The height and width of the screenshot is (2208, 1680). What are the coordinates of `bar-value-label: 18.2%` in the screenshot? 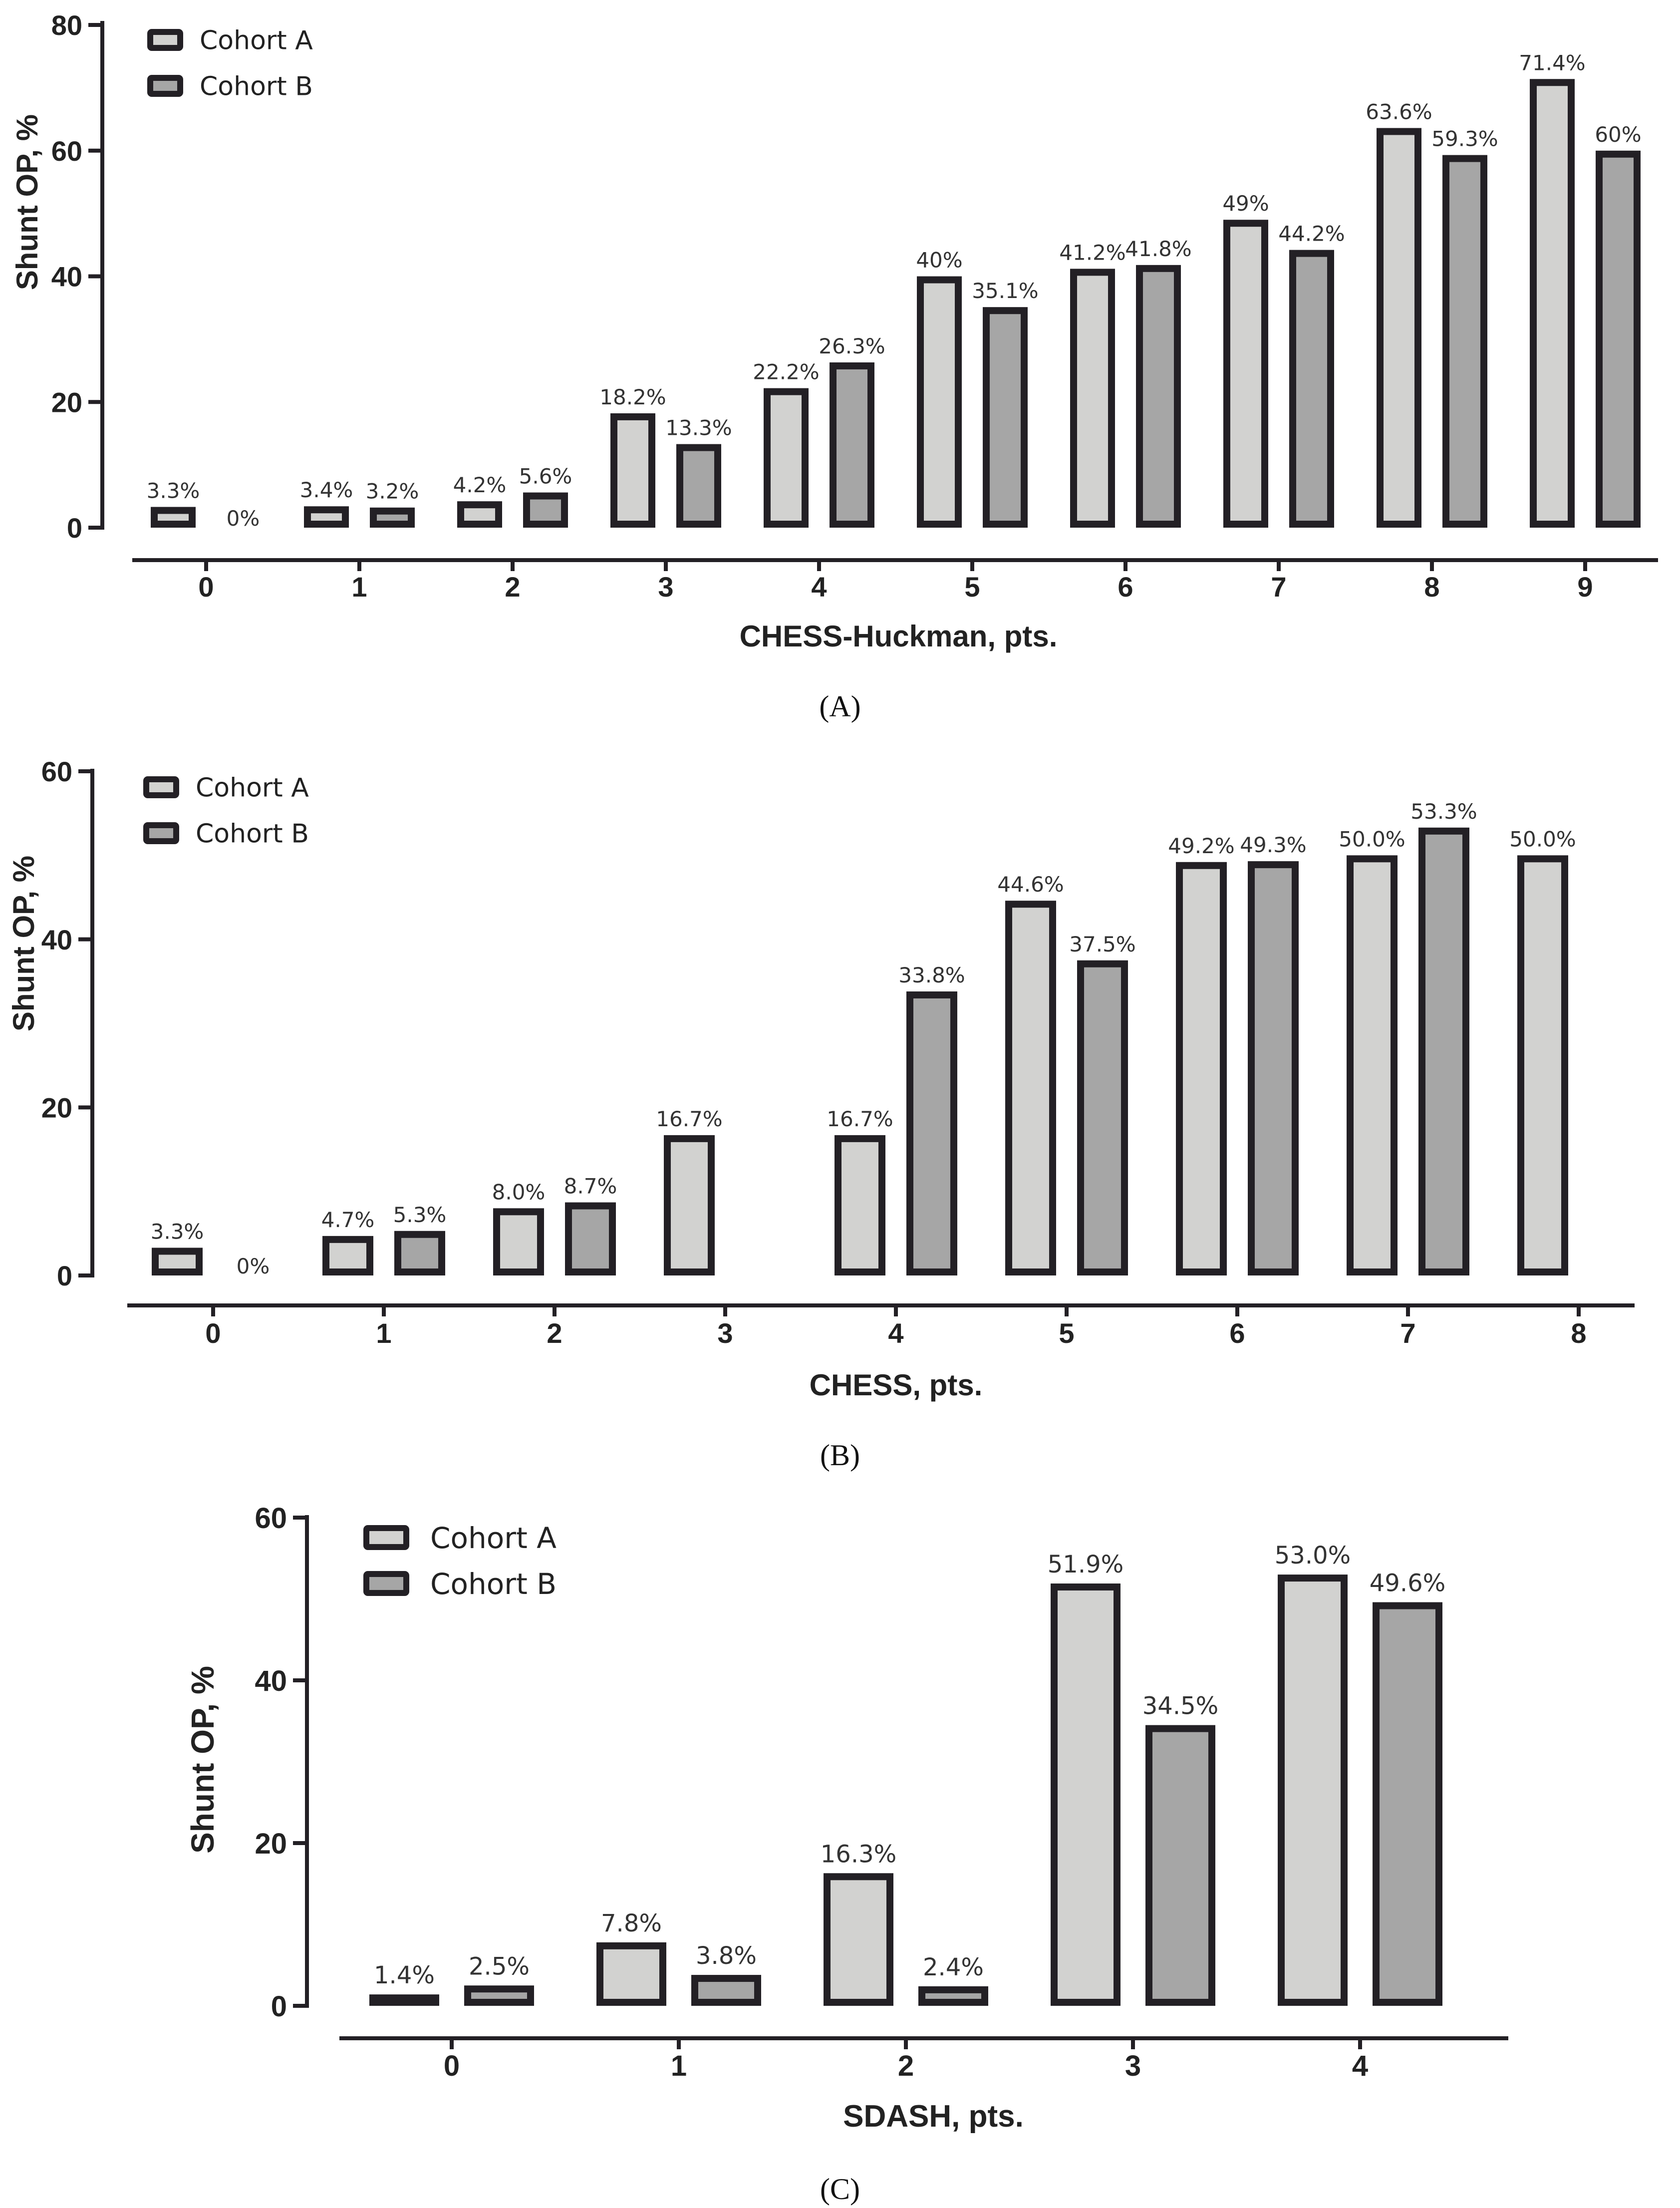 It's located at (632, 397).